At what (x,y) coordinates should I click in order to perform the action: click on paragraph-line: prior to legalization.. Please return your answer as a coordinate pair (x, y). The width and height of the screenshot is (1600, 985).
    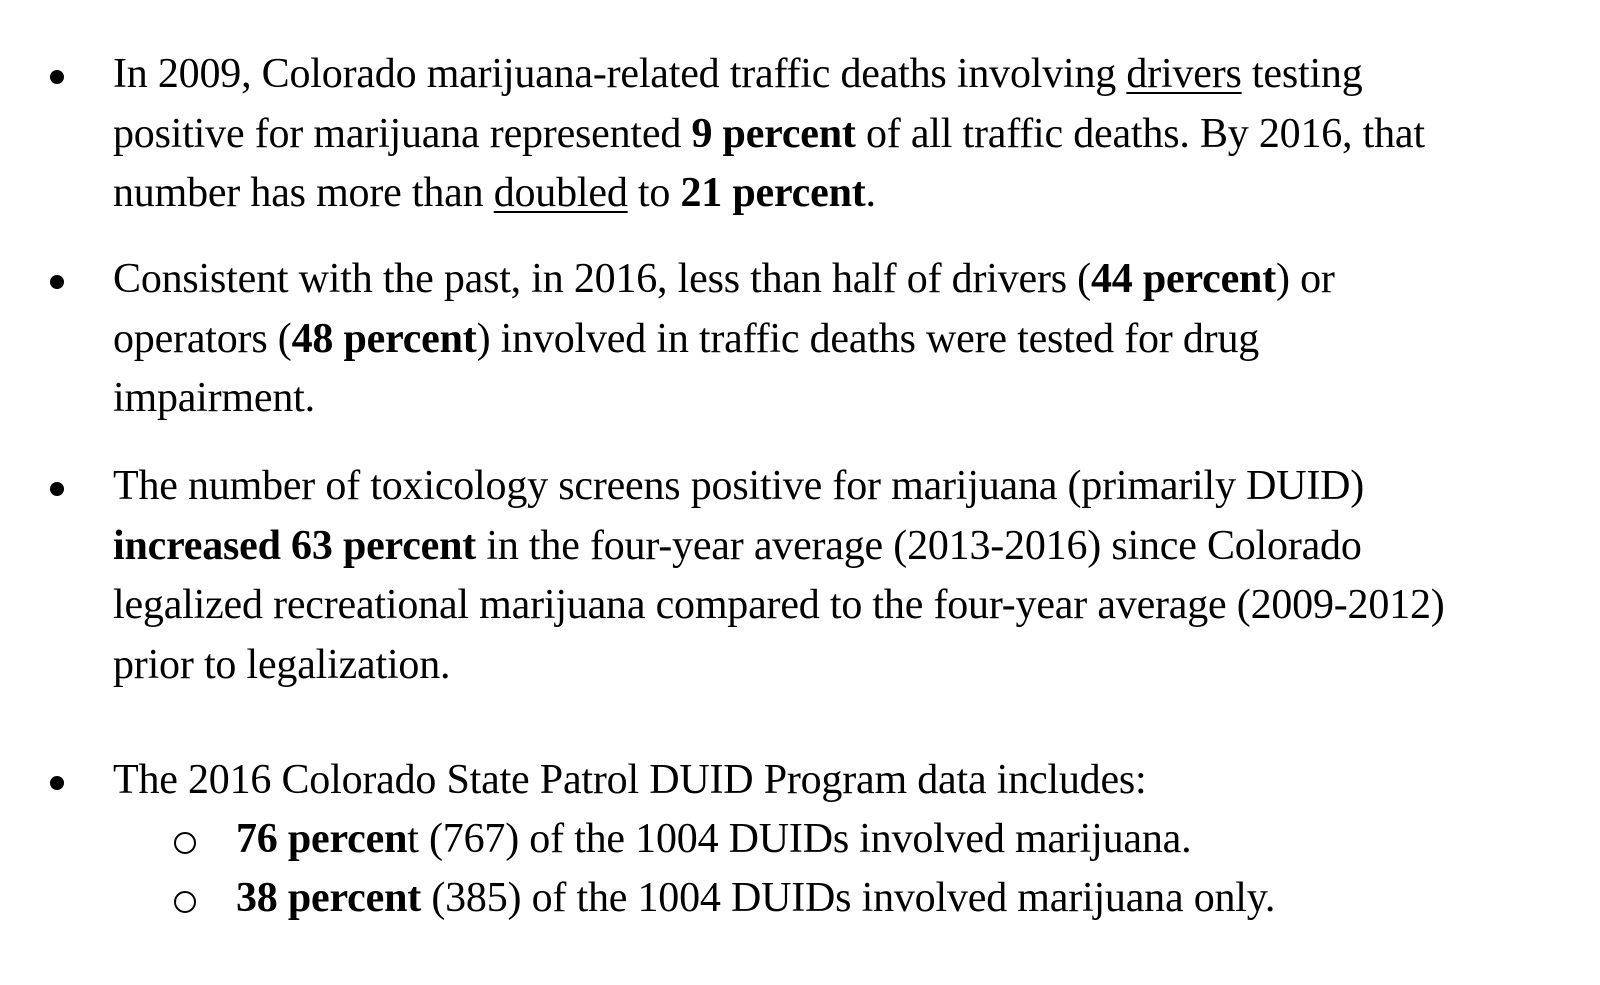
    Looking at the image, I should click on (282, 665).